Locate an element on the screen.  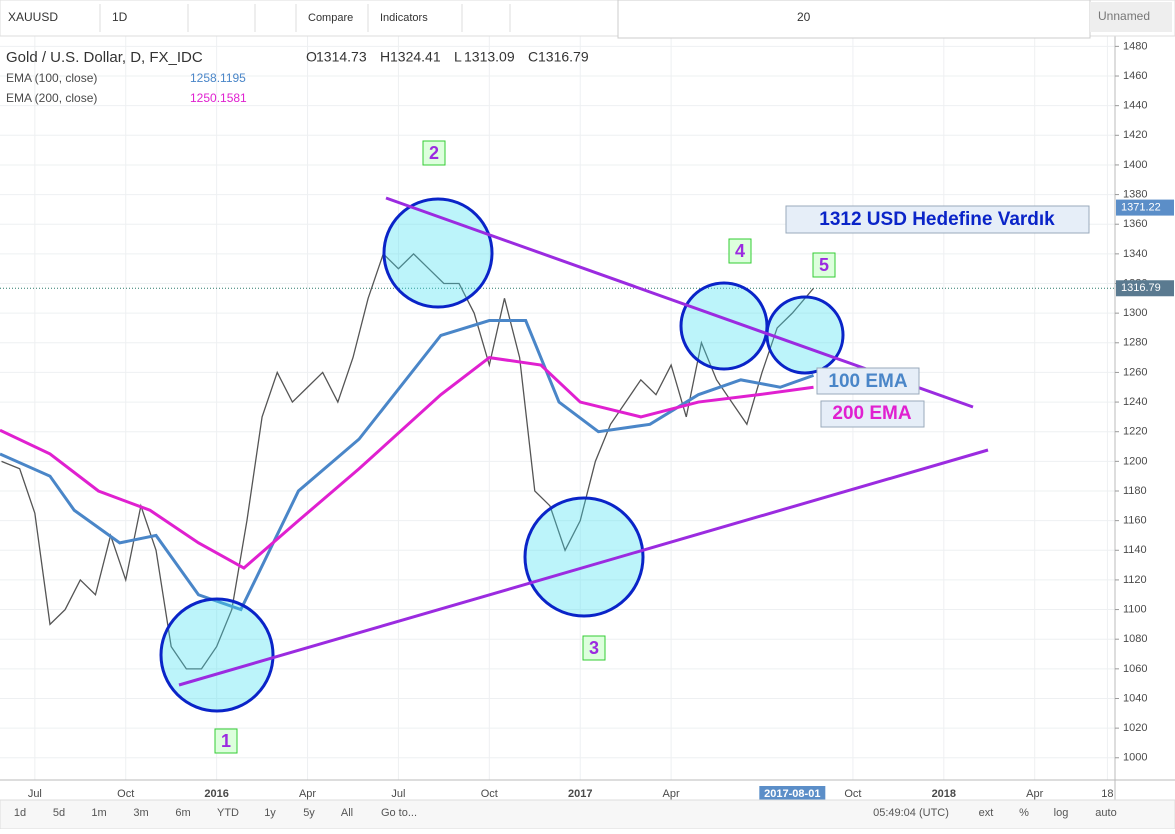
y-tick-label: 1040 is located at coordinates (1135, 698).